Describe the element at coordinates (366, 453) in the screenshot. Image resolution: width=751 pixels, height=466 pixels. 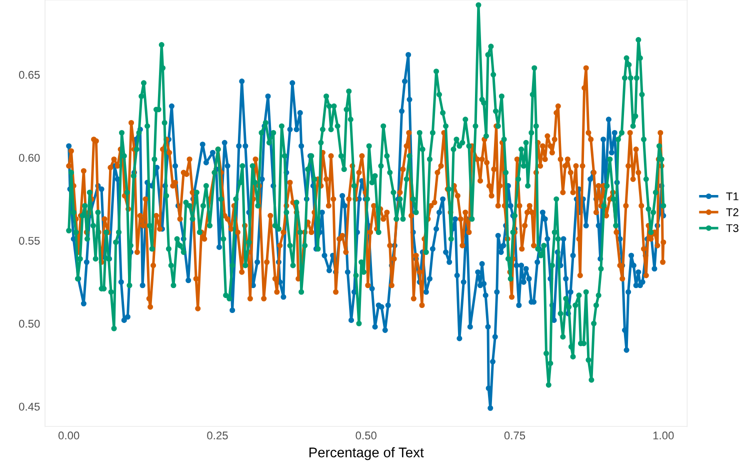
I see `x-axis-title: Percentage of Text` at that location.